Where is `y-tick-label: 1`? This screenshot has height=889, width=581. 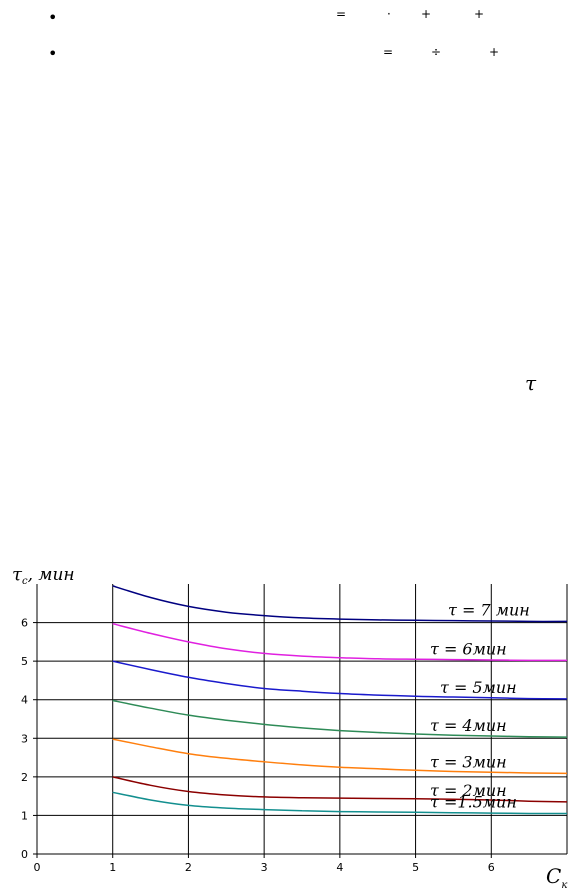 y-tick-label: 1 is located at coordinates (24, 815).